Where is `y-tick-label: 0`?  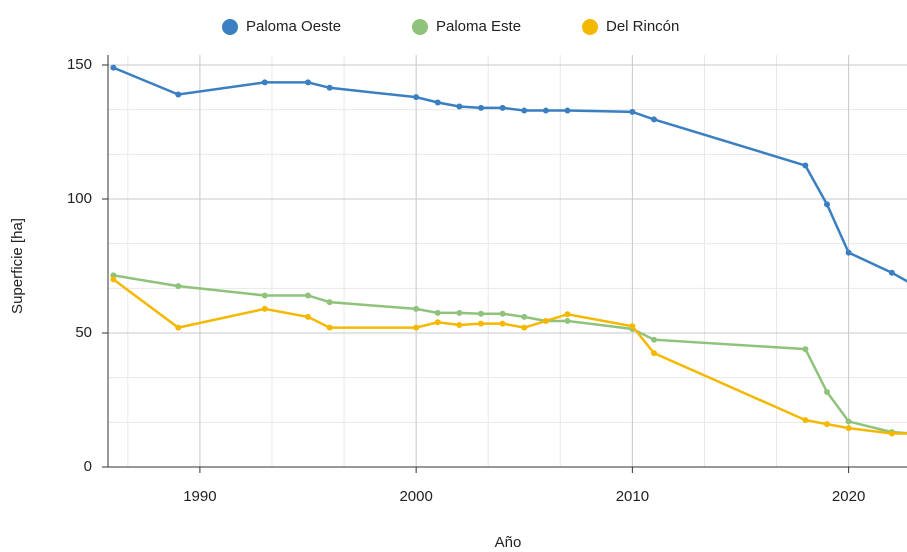 y-tick-label: 0 is located at coordinates (88, 466).